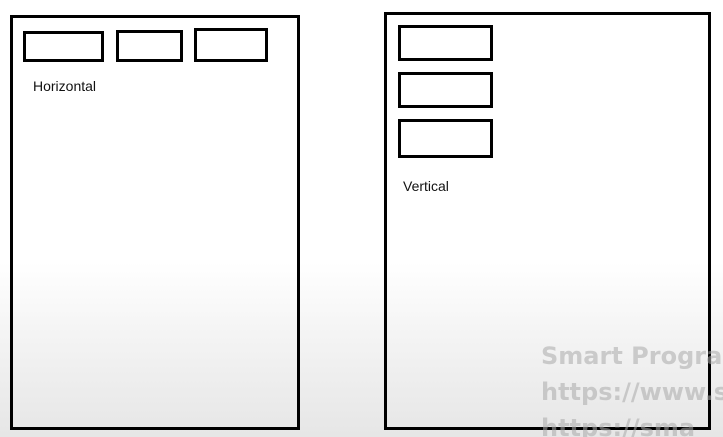 This screenshot has width=723, height=437. What do you see at coordinates (632, 356) in the screenshot?
I see `watermark-line-1: Smart Program` at bounding box center [632, 356].